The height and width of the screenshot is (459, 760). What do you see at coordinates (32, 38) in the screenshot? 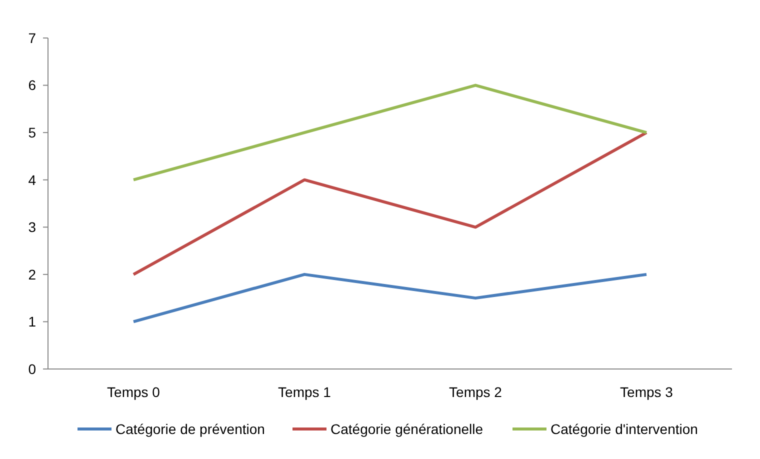
I see `y-tick-label: 7` at bounding box center [32, 38].